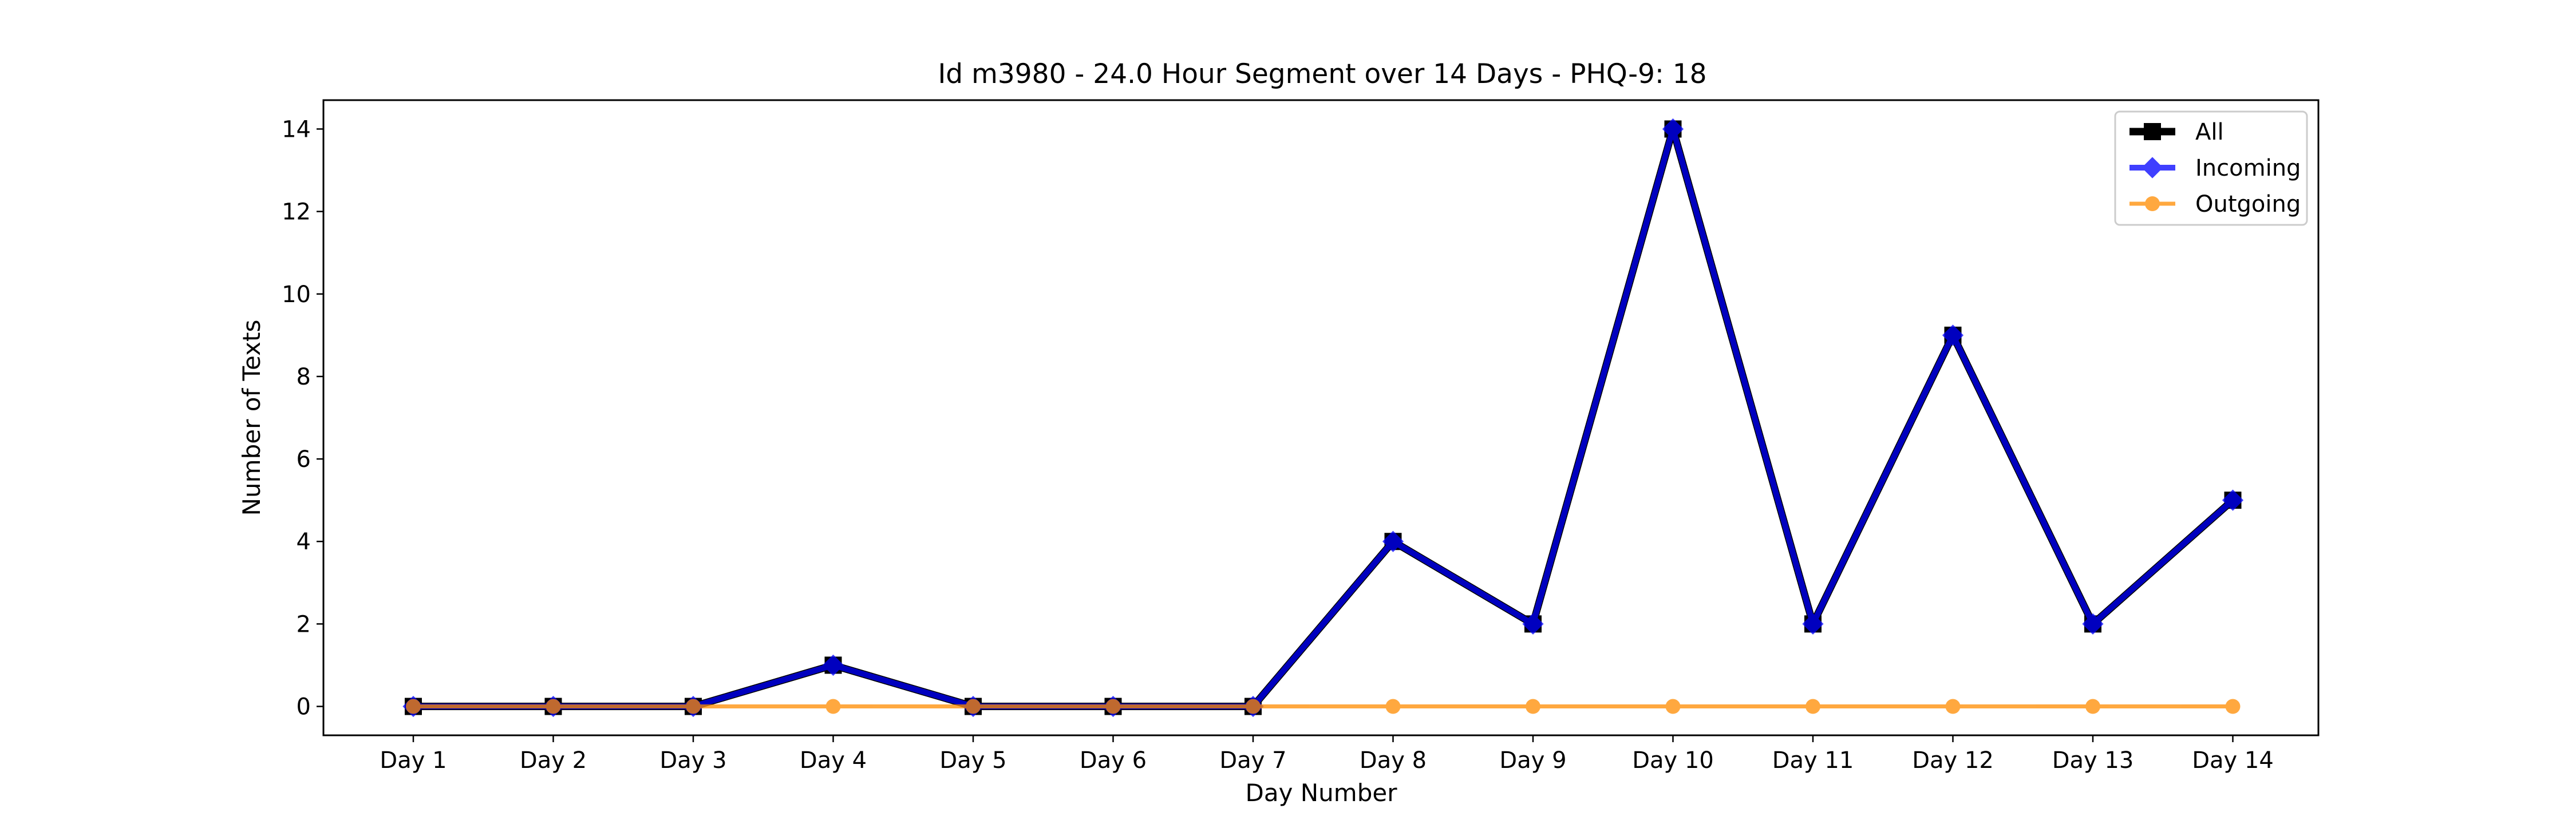 This screenshot has height=824, width=2576. What do you see at coordinates (1113, 760) in the screenshot?
I see `x-tick-label: Day 6` at bounding box center [1113, 760].